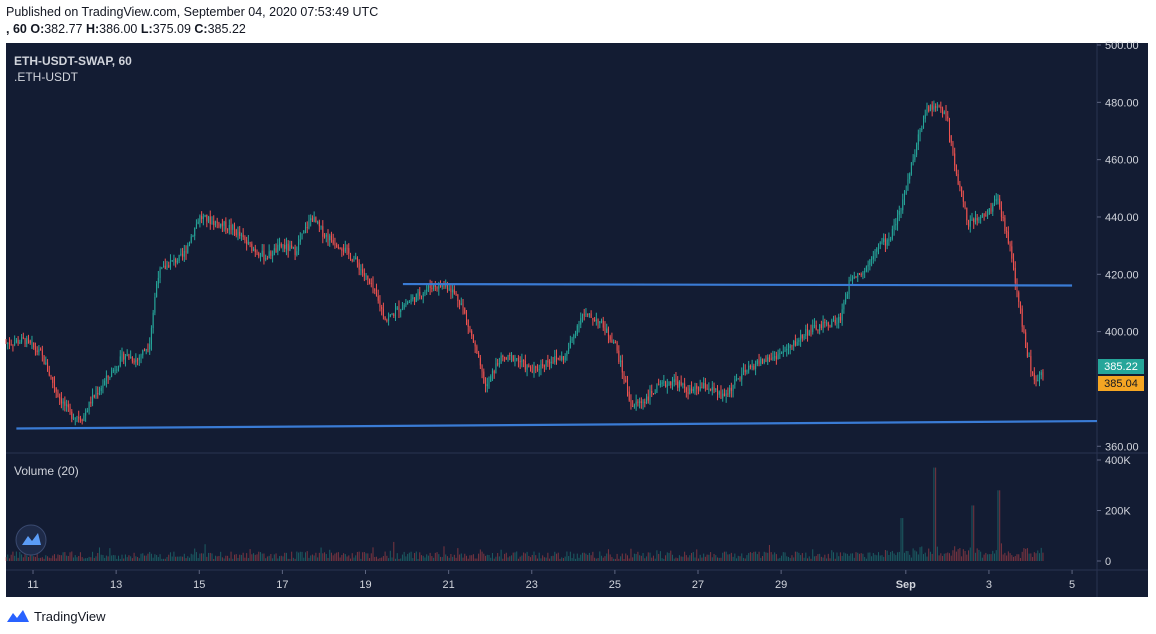 This screenshot has width=1156, height=634. What do you see at coordinates (32, 585) in the screenshot?
I see `time-tick-label: 11` at bounding box center [32, 585].